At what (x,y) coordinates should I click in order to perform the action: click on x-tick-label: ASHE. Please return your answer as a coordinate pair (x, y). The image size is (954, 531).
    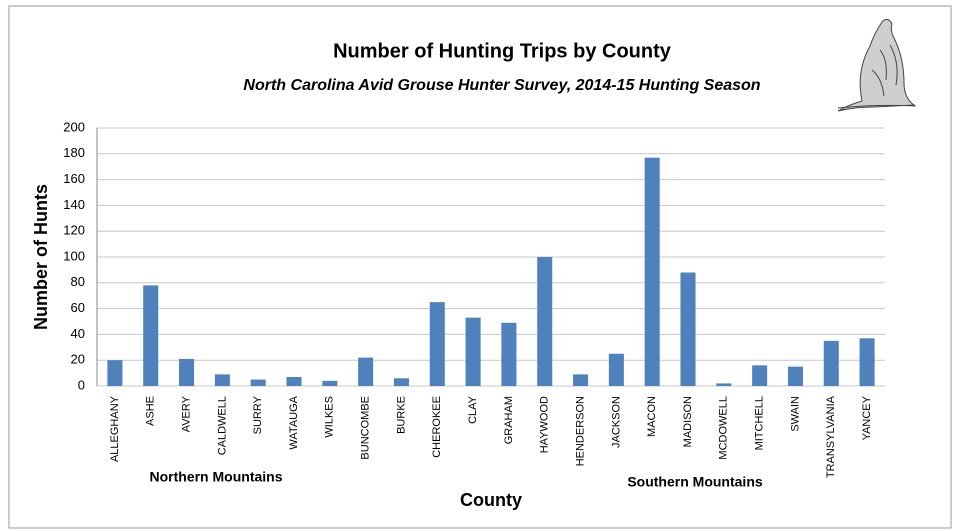
    Looking at the image, I should click on (151, 411).